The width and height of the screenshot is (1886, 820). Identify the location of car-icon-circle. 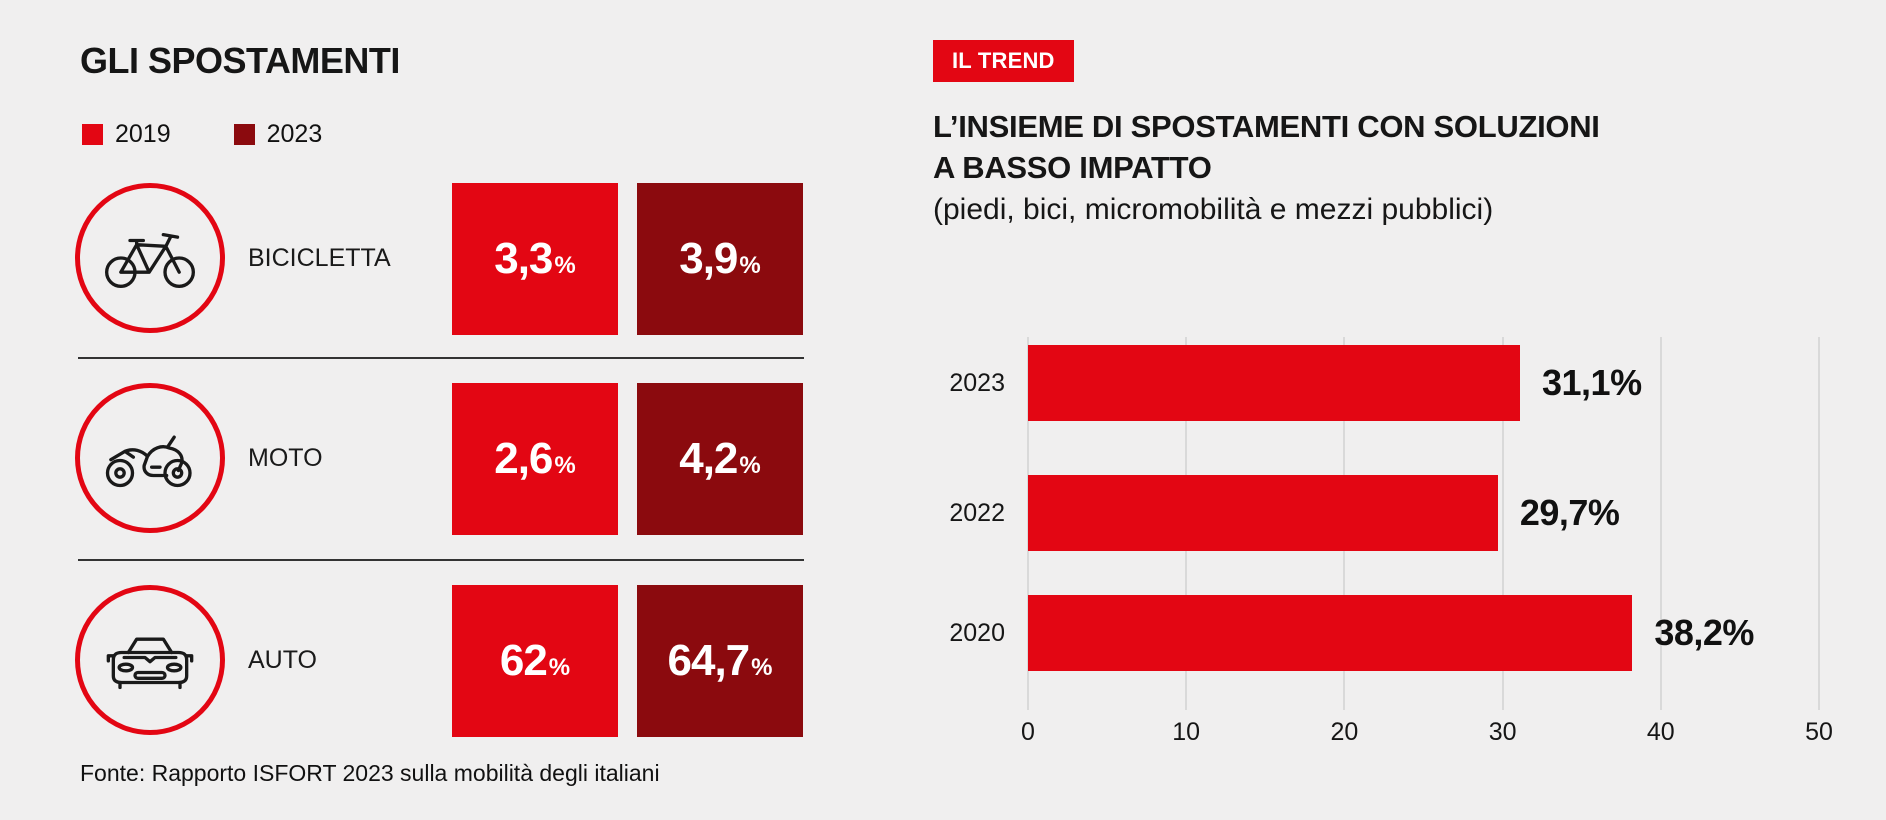
(150, 660).